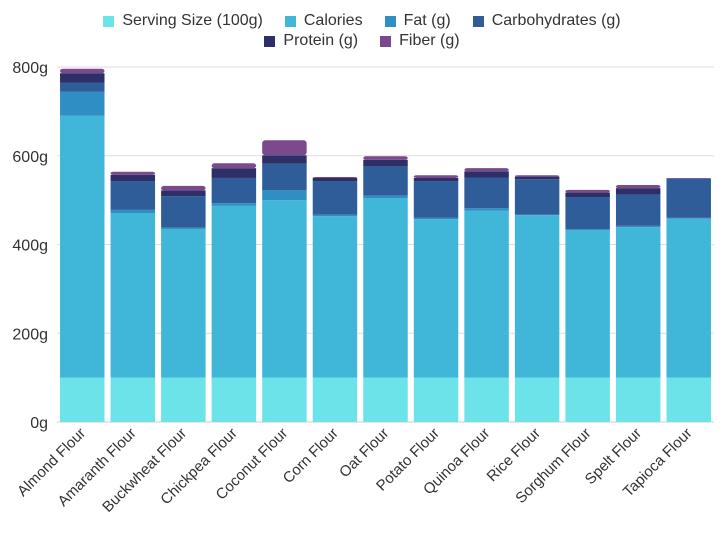 This screenshot has height=543, width=724. What do you see at coordinates (270, 41) in the screenshot?
I see `legend-swatch-protein` at bounding box center [270, 41].